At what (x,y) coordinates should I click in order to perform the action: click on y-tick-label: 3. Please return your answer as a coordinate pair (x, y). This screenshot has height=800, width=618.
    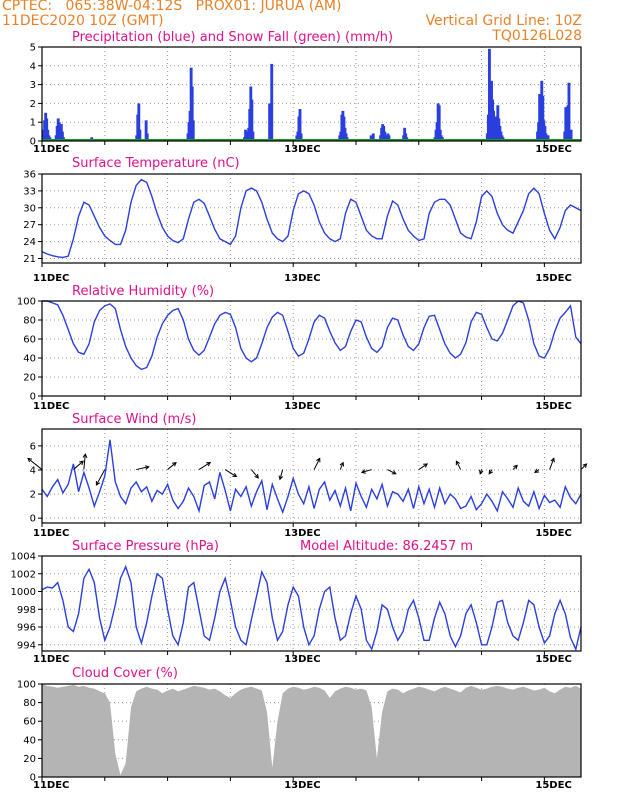
    Looking at the image, I should click on (33, 85).